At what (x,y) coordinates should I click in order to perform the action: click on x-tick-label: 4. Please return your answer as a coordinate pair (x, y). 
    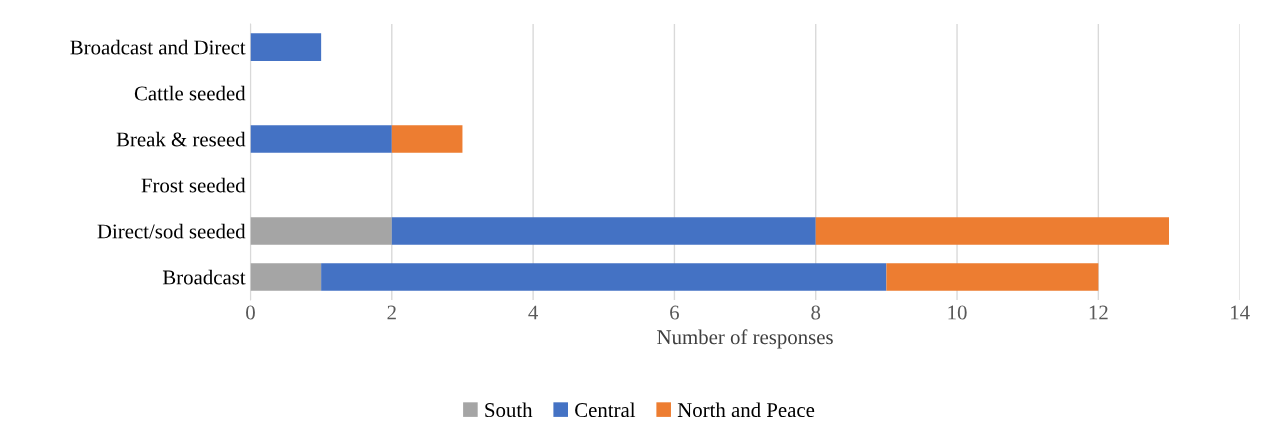
    Looking at the image, I should click on (533, 312).